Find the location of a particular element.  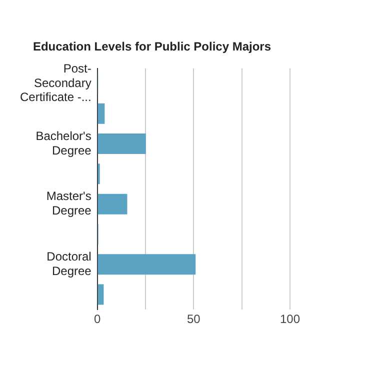

chart-title: Education Levels for Public Policy Majors is located at coordinates (152, 47).